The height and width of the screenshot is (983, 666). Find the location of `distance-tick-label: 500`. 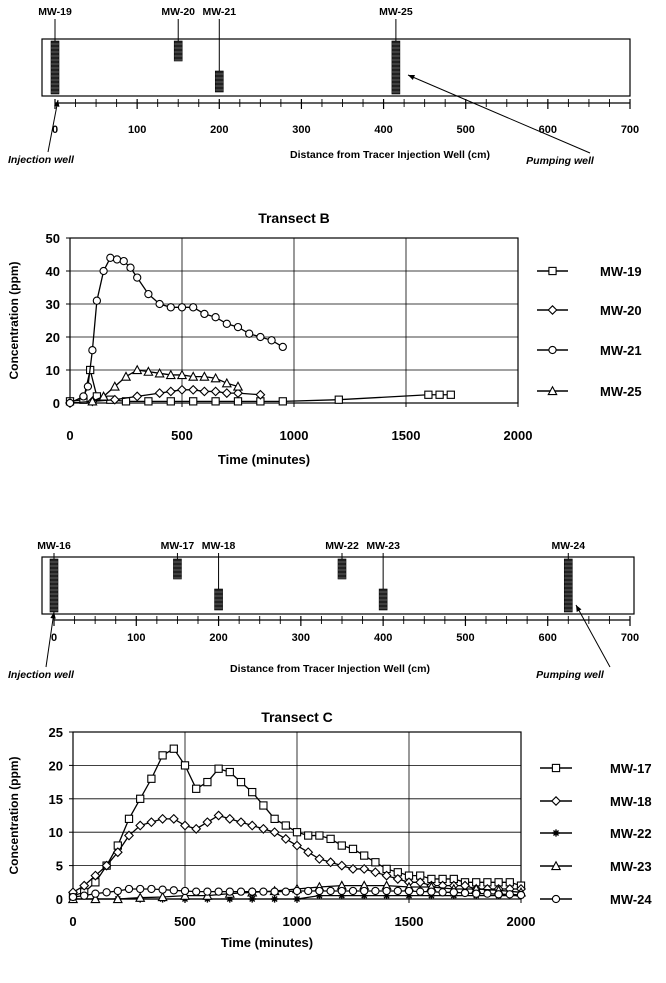

distance-tick-label: 500 is located at coordinates (466, 130).